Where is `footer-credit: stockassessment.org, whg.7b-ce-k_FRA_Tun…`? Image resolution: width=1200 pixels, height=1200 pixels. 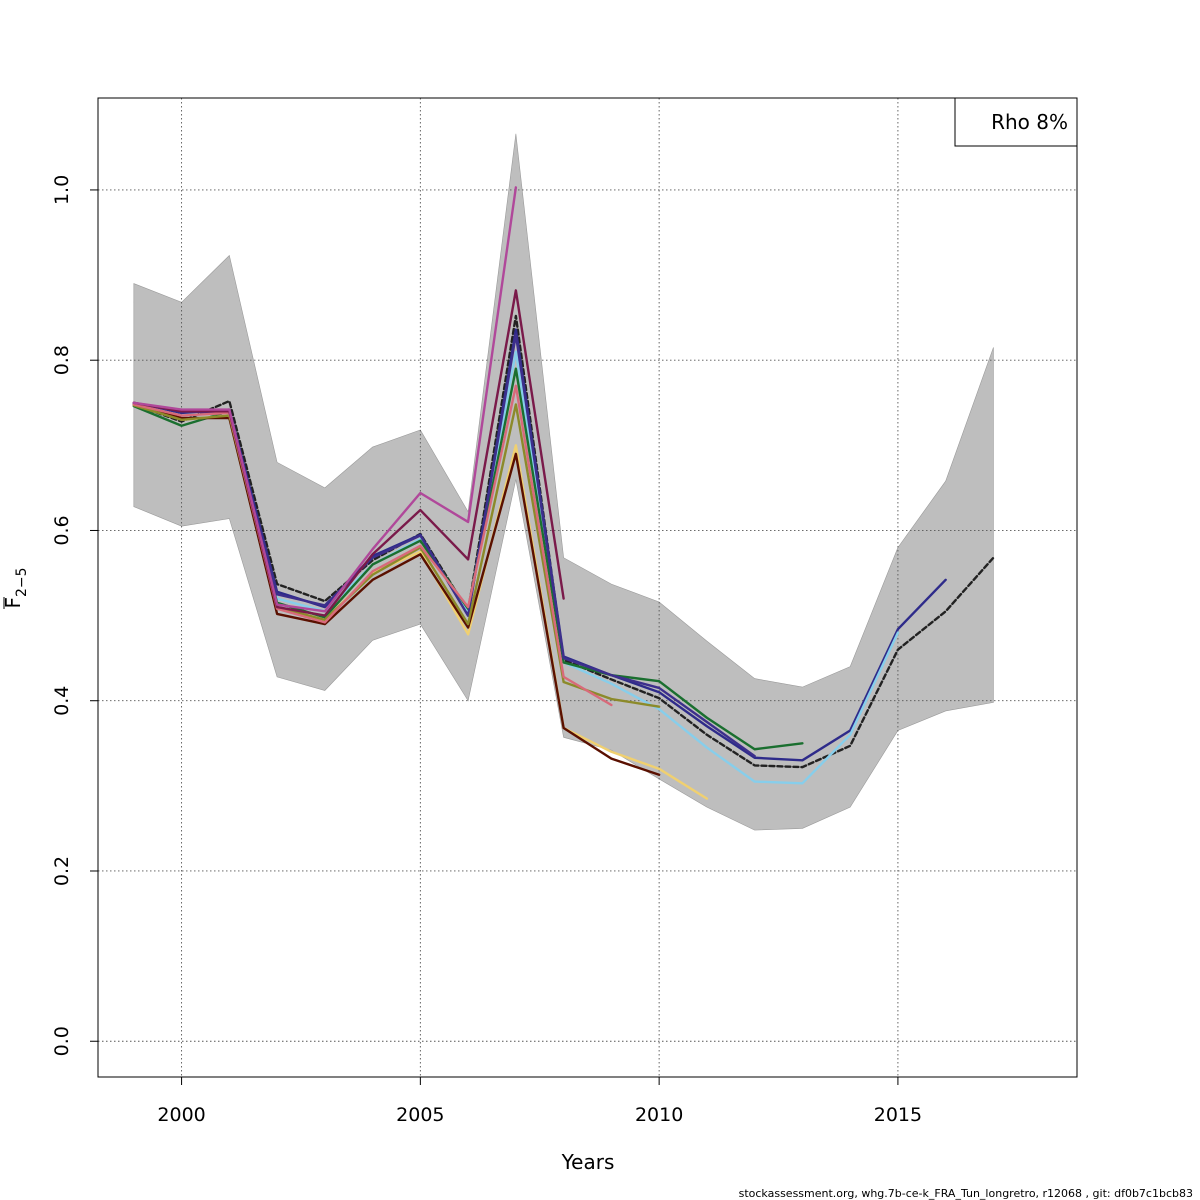
footer-credit: stockassessment.org, whg.7b-ce-k_FRA_Tun… is located at coordinates (966, 1193).